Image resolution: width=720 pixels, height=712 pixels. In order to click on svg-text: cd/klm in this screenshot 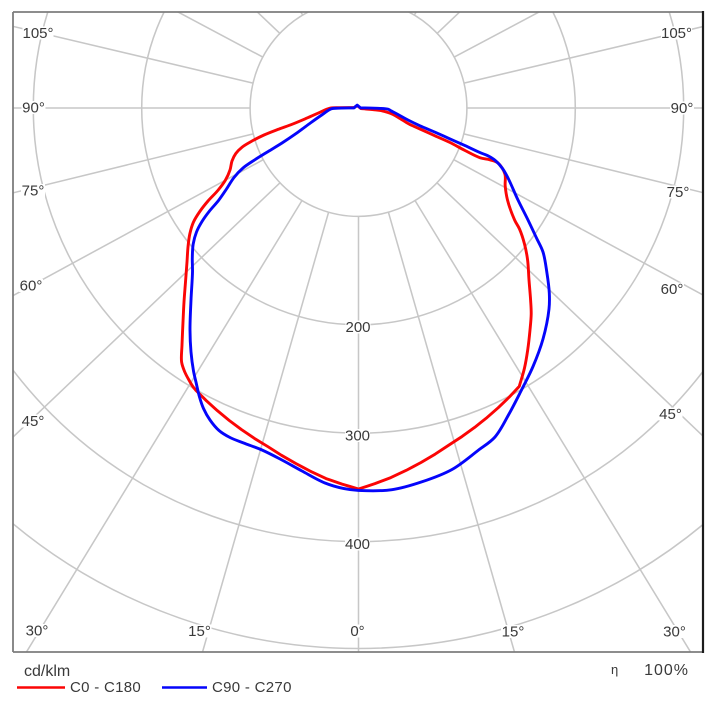, I will do `click(47, 671)`.